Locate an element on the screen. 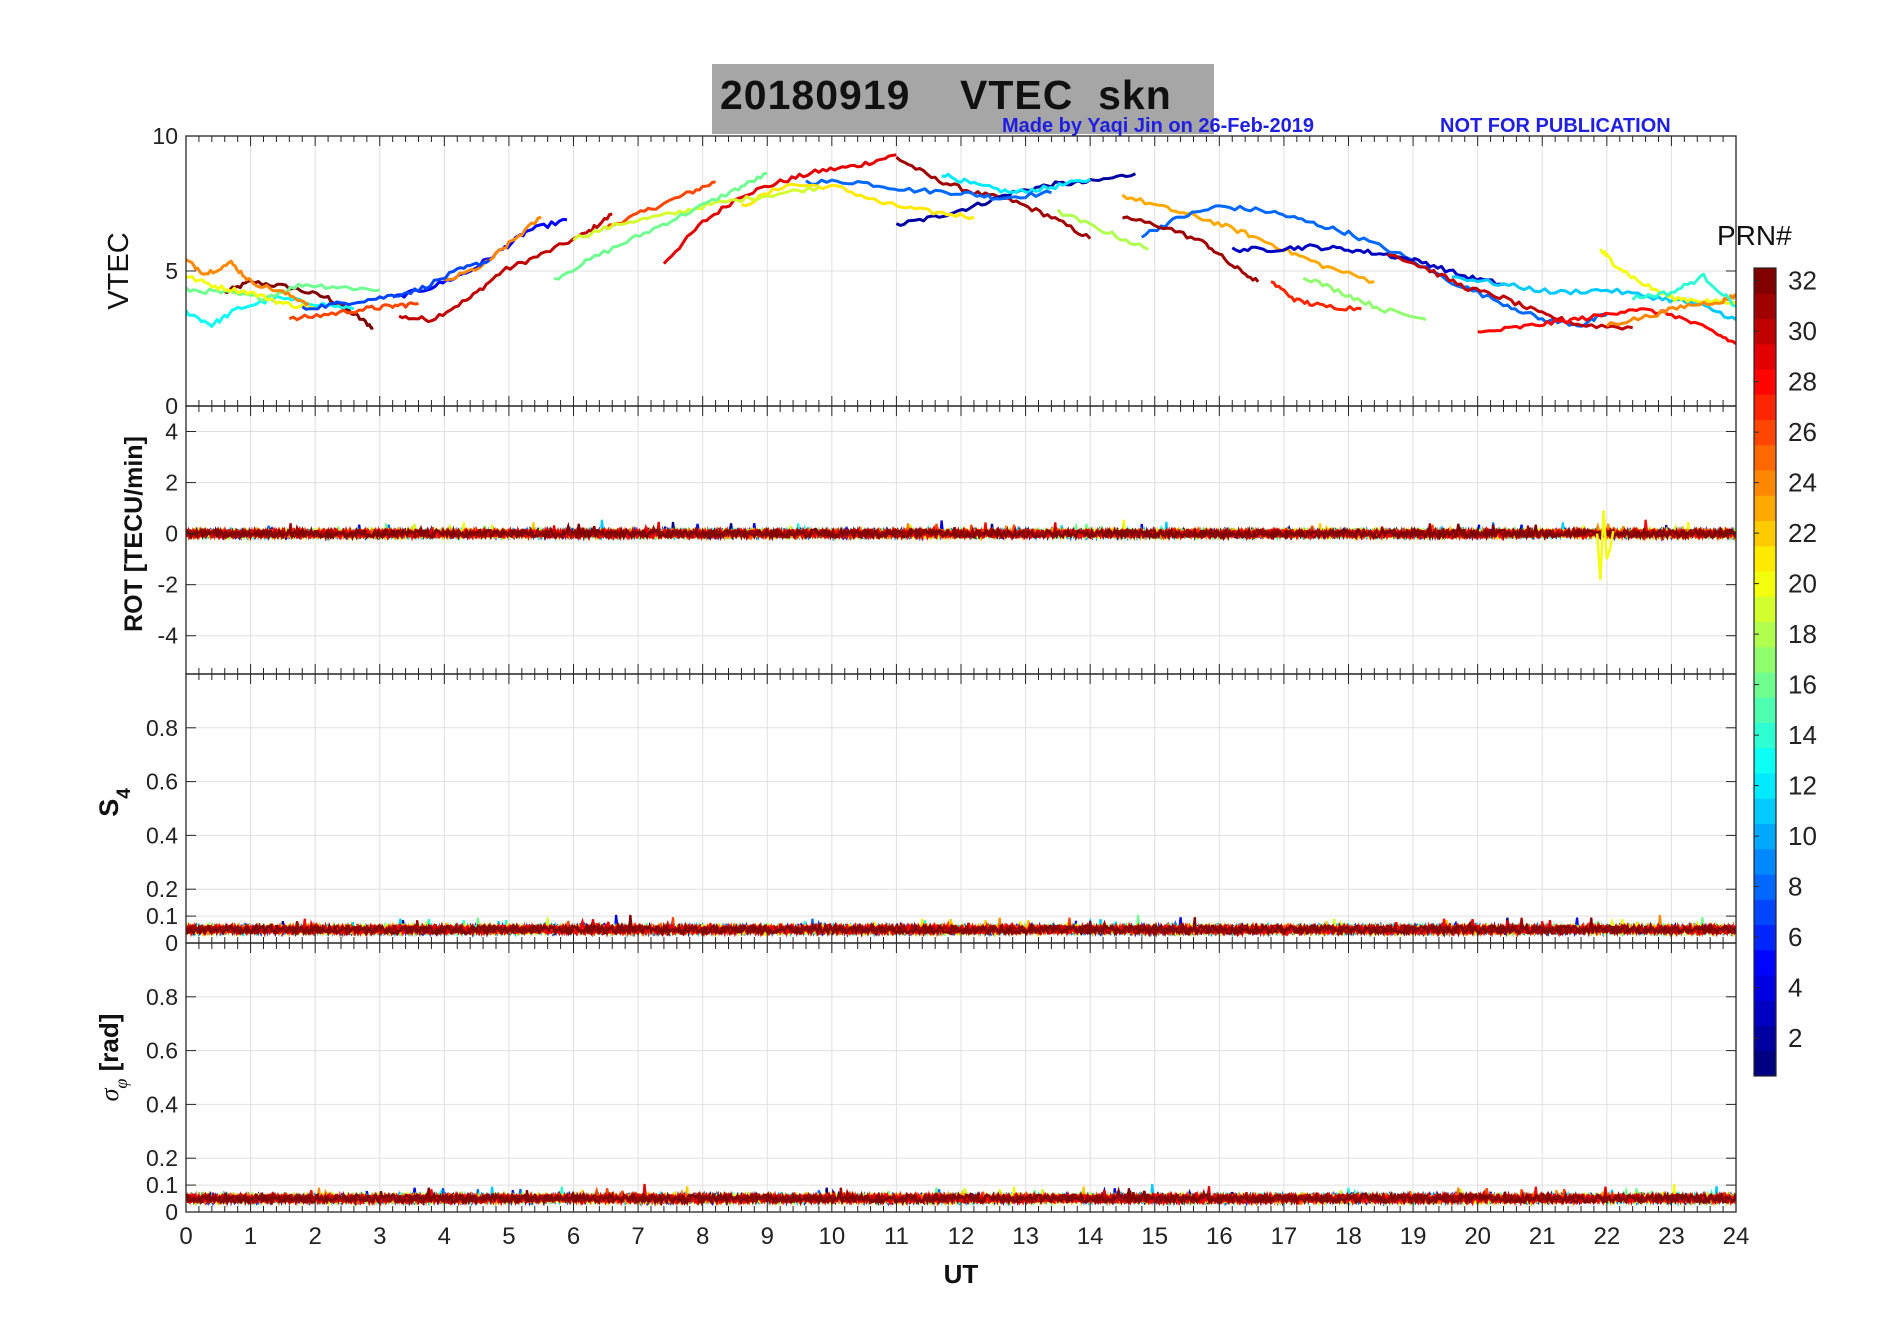 This screenshot has height=1330, width=1902. colorbar-tick-label: 24 is located at coordinates (1802, 483).